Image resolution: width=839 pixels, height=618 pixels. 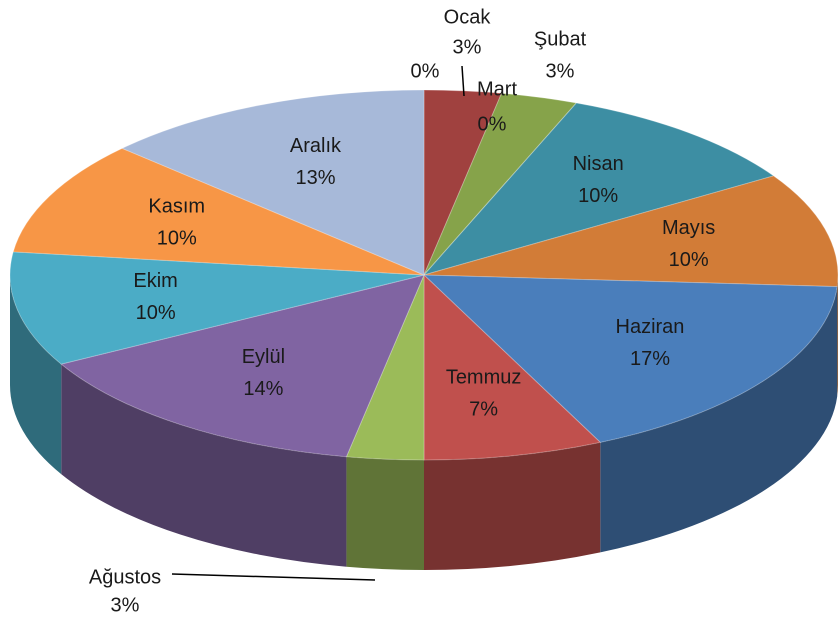 I want to click on value-label: 17%, so click(x=650, y=359).